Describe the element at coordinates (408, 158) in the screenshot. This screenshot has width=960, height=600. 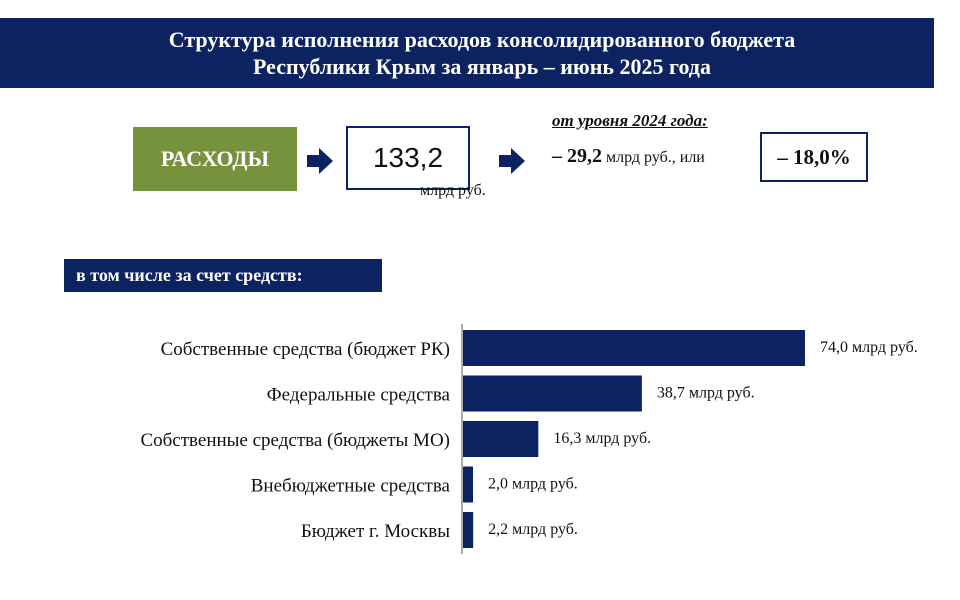
I see `total-expenses-value: 133,2` at that location.